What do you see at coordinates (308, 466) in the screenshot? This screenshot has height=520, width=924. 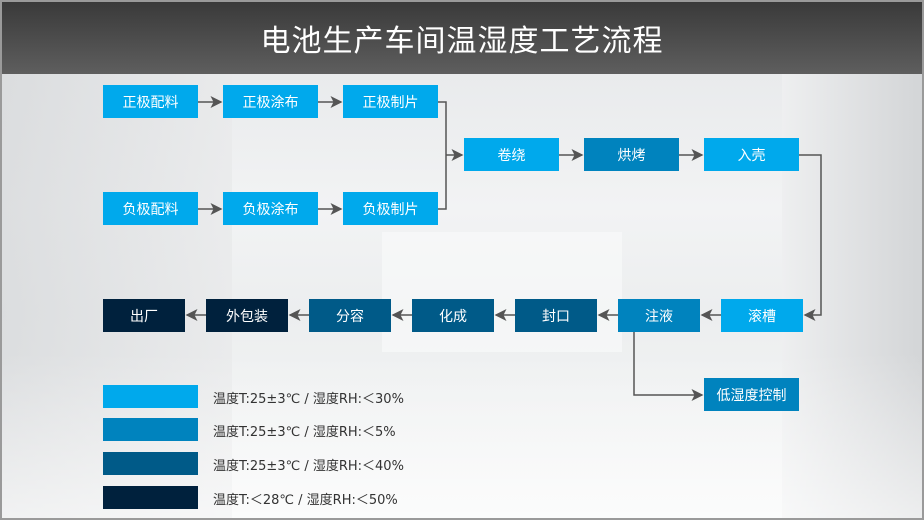 I see `legend-label: 温度T:25±3℃ / 湿度RH:＜40%` at bounding box center [308, 466].